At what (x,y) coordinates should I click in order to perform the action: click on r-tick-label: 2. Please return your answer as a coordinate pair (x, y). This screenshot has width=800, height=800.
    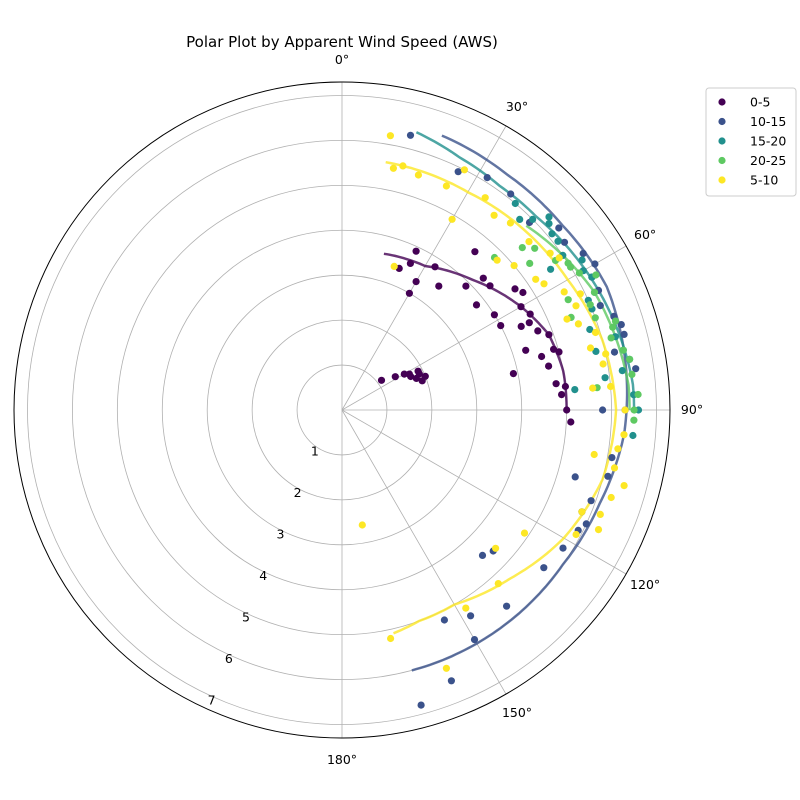
    Looking at the image, I should click on (298, 492).